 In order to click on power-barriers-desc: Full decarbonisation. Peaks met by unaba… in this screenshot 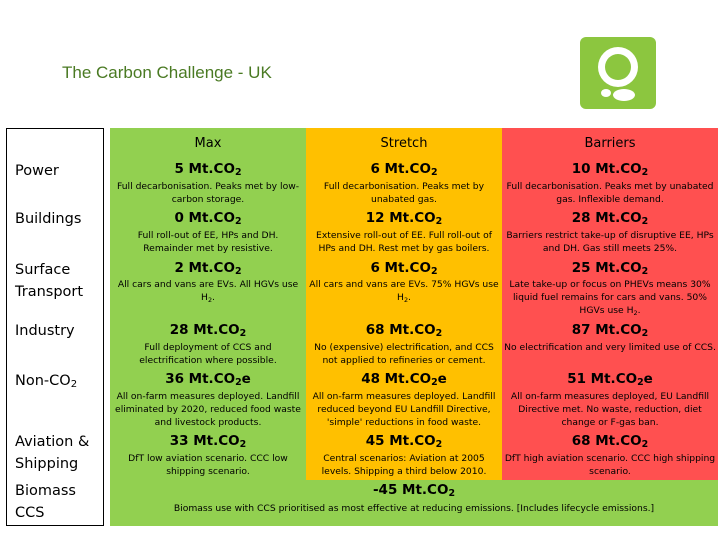, I will do `click(610, 193)`.